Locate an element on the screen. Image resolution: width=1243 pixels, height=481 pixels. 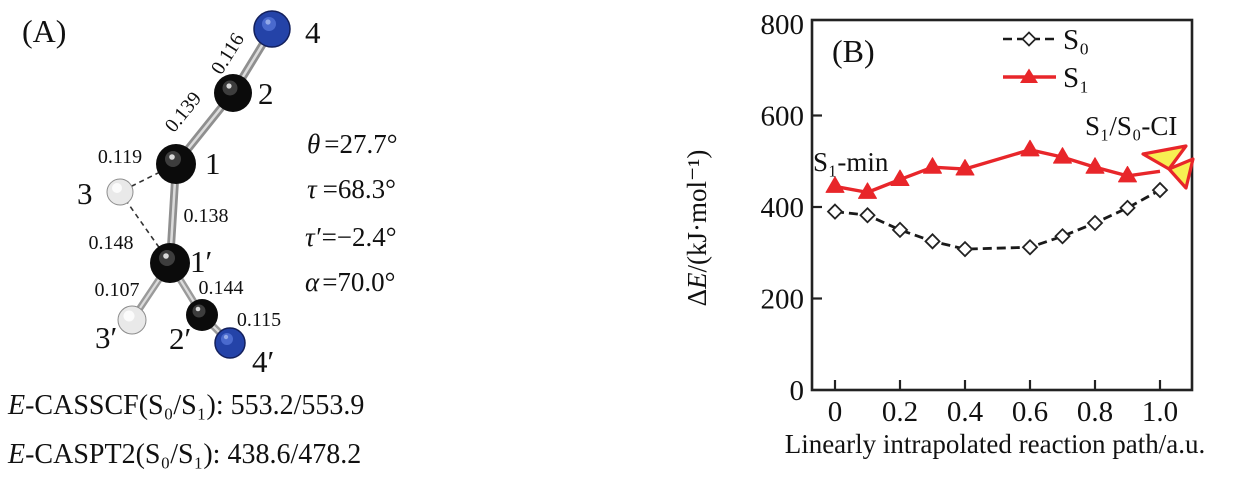
atom-label-3p: 3′ is located at coordinates (106, 337).